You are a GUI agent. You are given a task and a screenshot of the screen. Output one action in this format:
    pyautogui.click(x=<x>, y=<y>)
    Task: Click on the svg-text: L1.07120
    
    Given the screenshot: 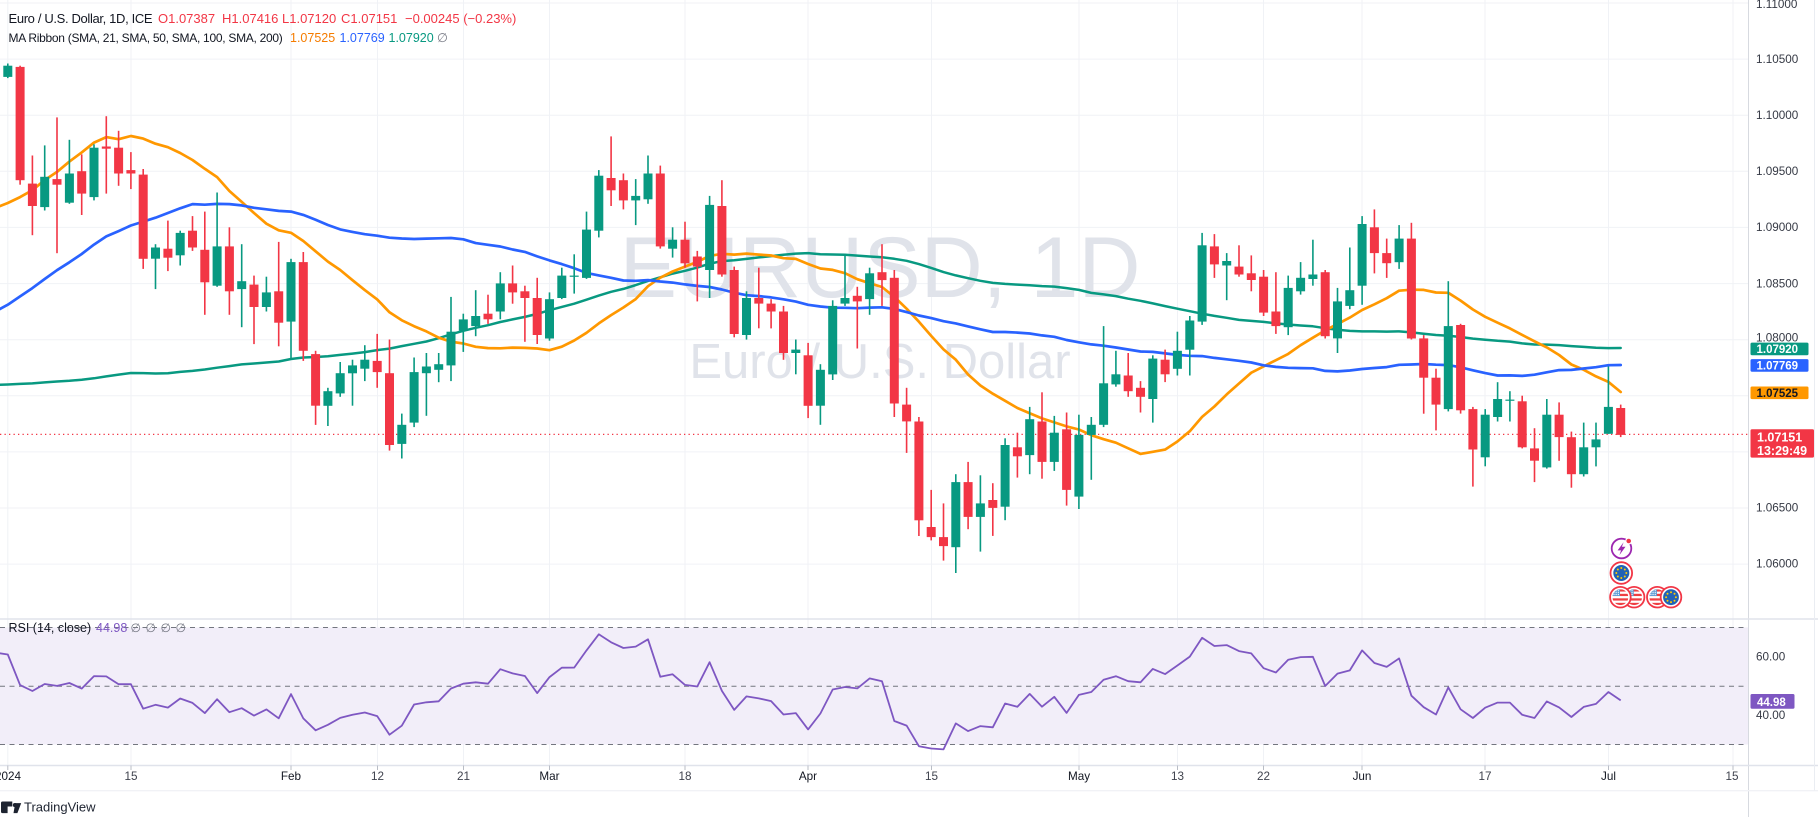 What is the action you would take?
    pyautogui.click(x=309, y=18)
    